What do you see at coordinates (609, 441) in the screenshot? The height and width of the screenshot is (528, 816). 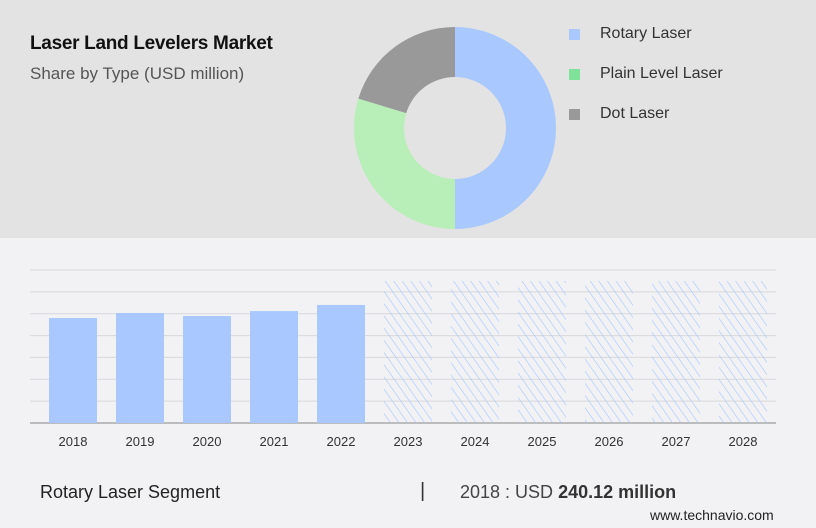 I see `x-tick-label: 2026` at bounding box center [609, 441].